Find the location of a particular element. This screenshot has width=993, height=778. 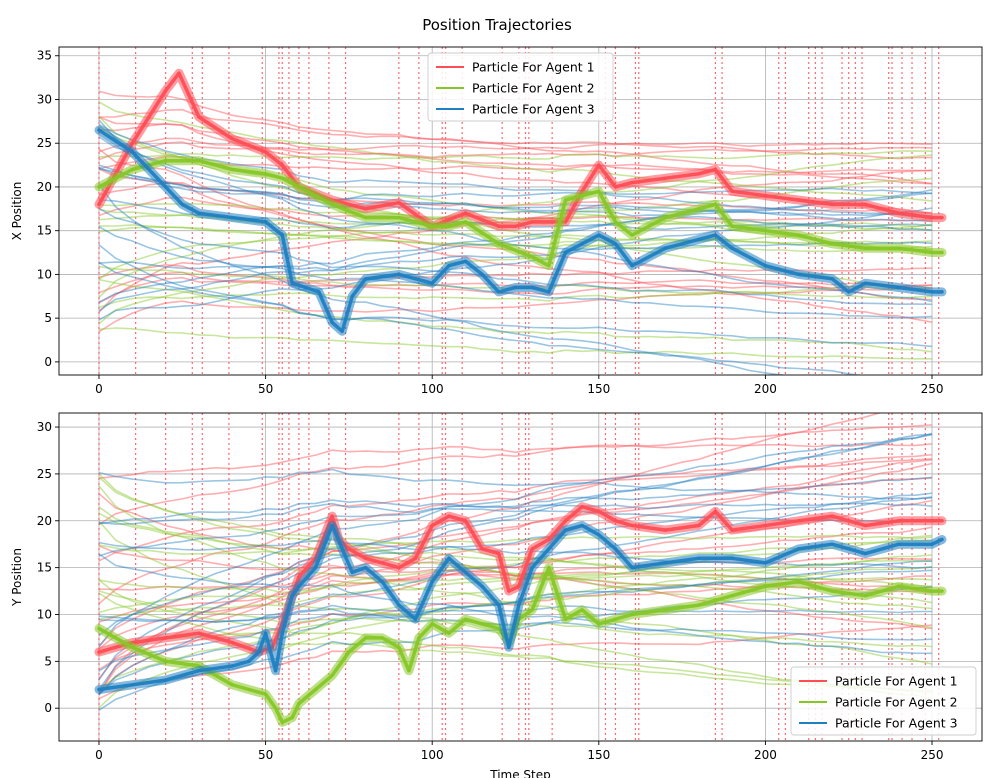

legend-label-agent-3: Particle For Agent 3 is located at coordinates (896, 723).